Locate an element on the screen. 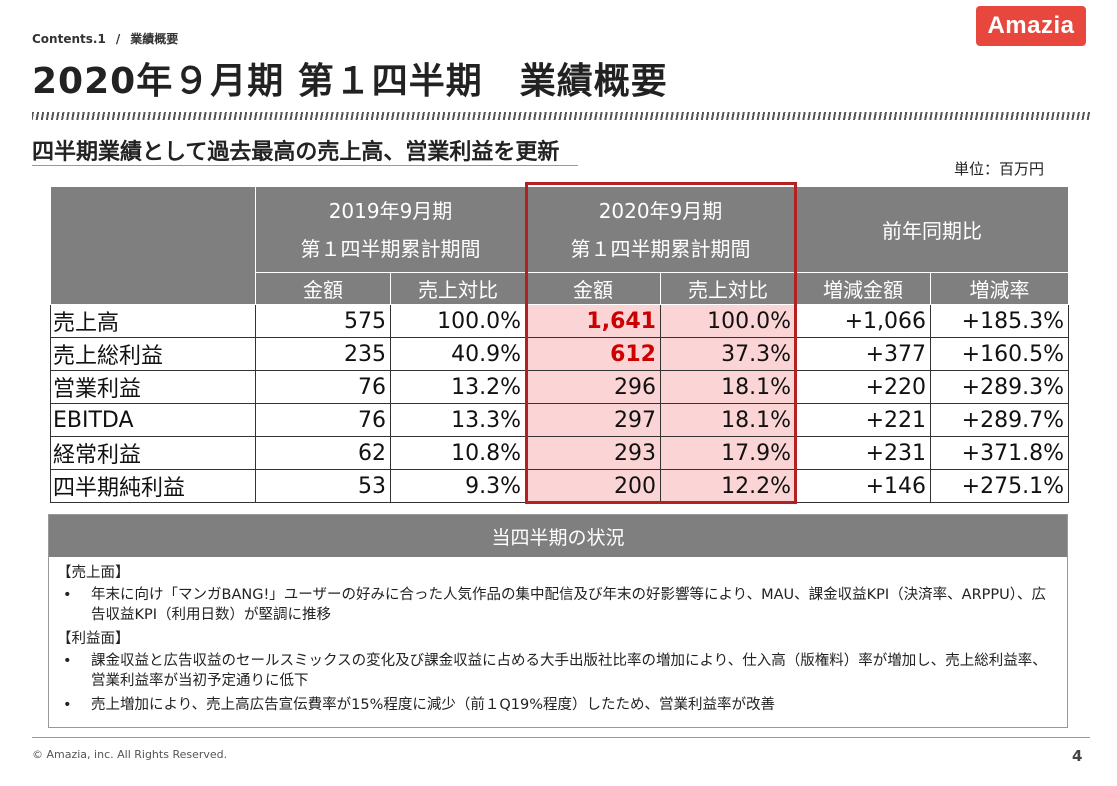 The height and width of the screenshot is (786, 1117). subheader-prev-ratio: 売上対比 is located at coordinates (458, 288).